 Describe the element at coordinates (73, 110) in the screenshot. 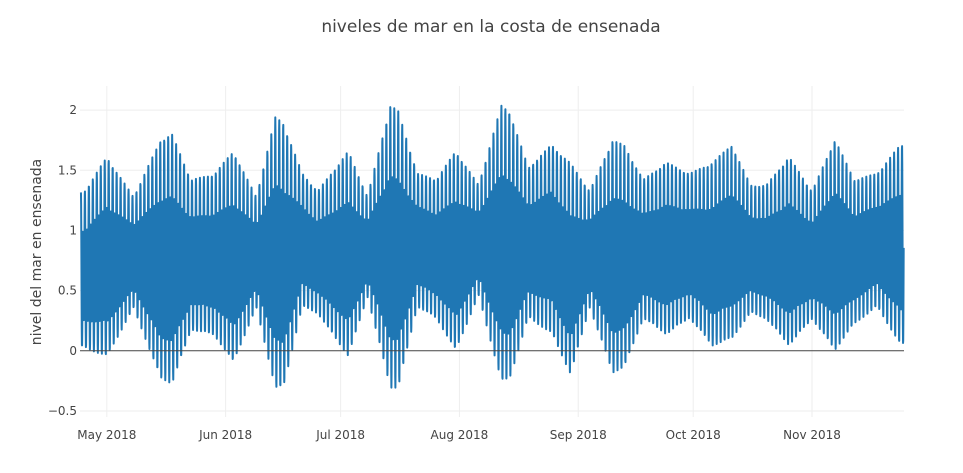

I see `y-tick-label: 2` at that location.